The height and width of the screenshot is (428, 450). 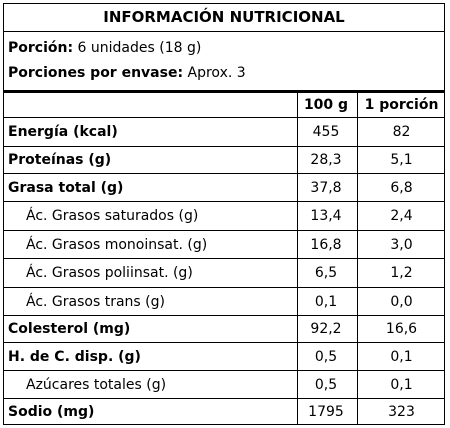 What do you see at coordinates (401, 302) in the screenshot?
I see `nutrient-per-serving: 0,0` at bounding box center [401, 302].